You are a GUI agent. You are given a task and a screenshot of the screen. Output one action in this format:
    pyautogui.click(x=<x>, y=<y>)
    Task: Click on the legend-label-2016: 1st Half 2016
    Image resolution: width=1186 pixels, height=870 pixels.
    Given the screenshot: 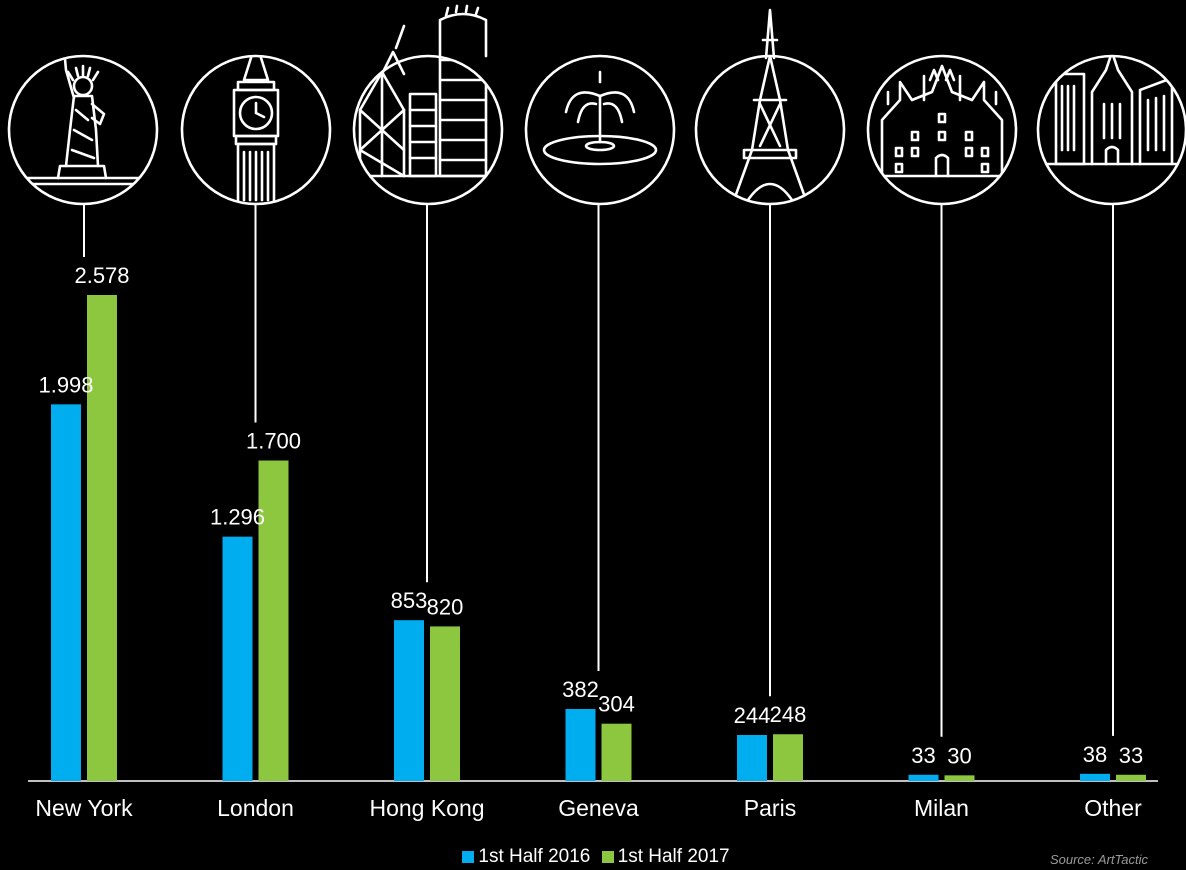 What is the action you would take?
    pyautogui.click(x=534, y=856)
    